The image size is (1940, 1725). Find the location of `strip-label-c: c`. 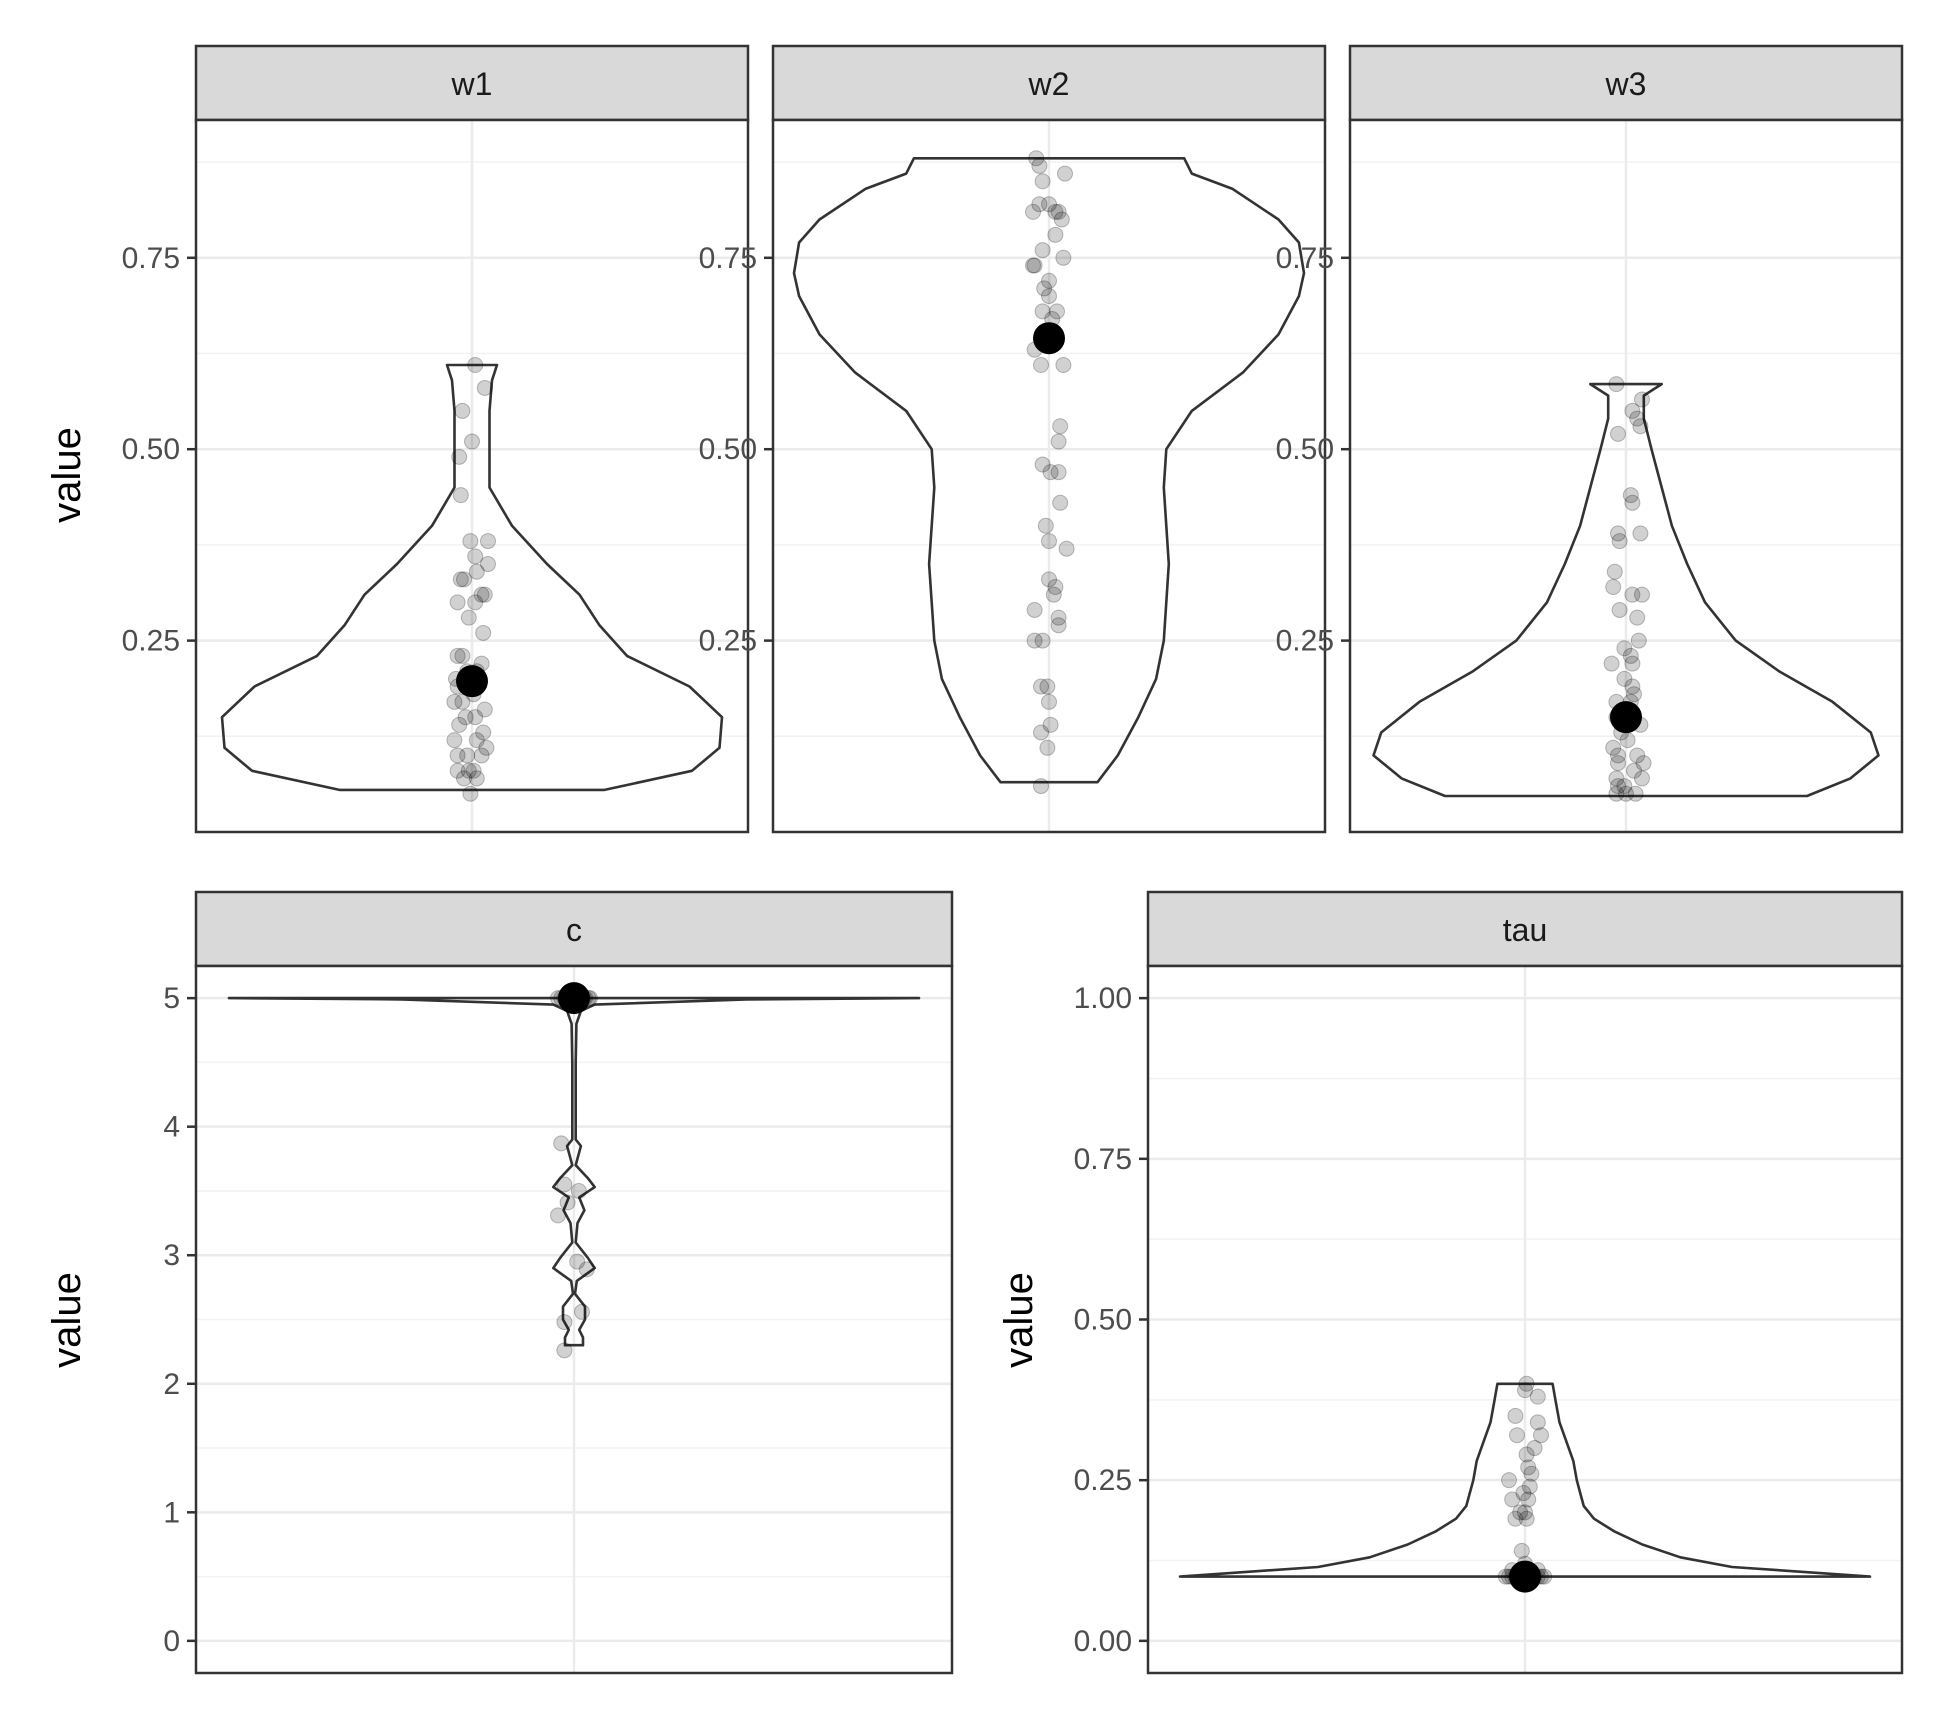

strip-label-c: c is located at coordinates (574, 930).